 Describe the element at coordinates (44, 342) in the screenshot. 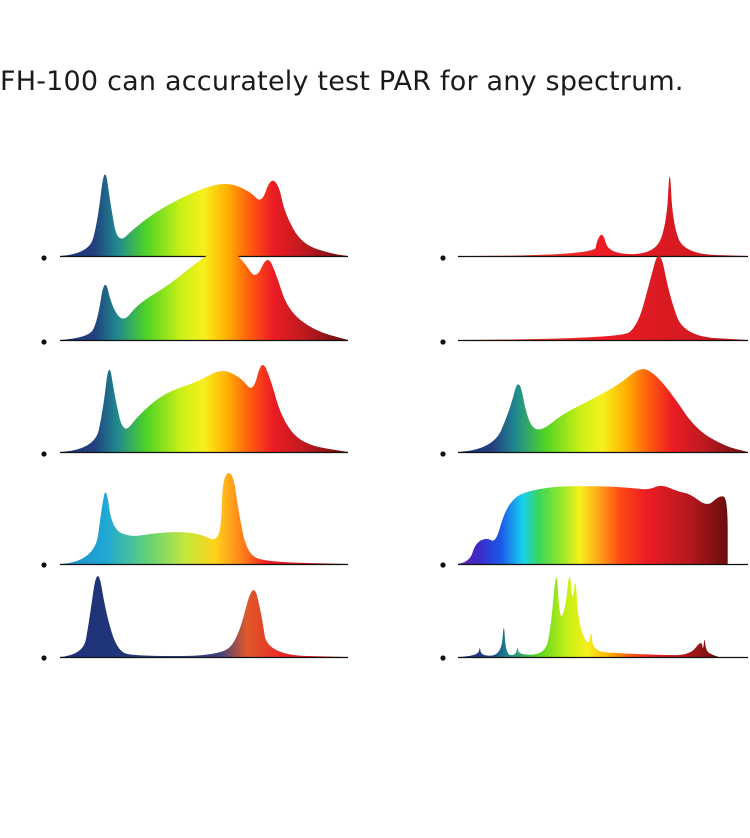

I see `spectrum-2-bullet` at that location.